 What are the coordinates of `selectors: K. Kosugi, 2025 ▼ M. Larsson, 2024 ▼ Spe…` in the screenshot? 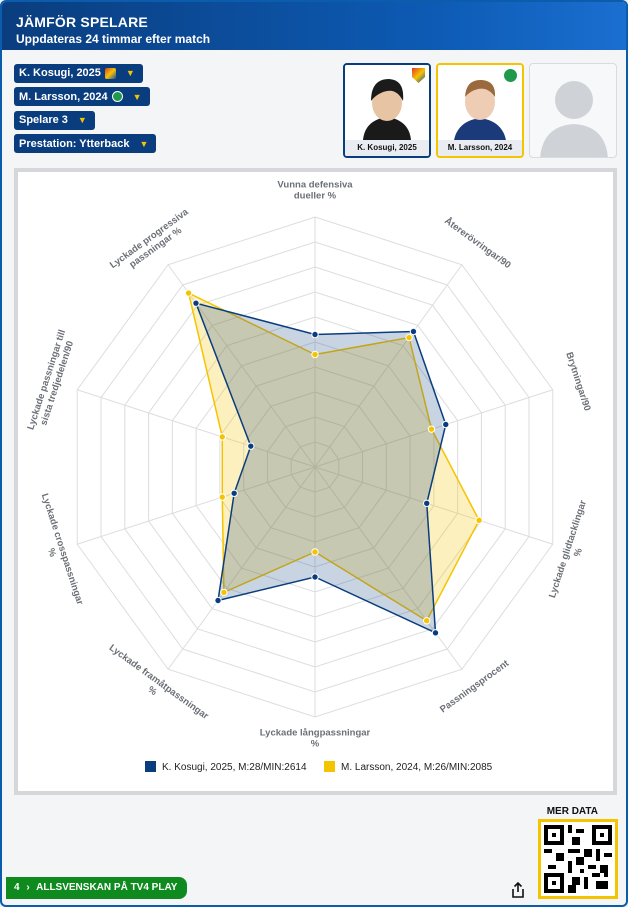 It's located at (85, 110).